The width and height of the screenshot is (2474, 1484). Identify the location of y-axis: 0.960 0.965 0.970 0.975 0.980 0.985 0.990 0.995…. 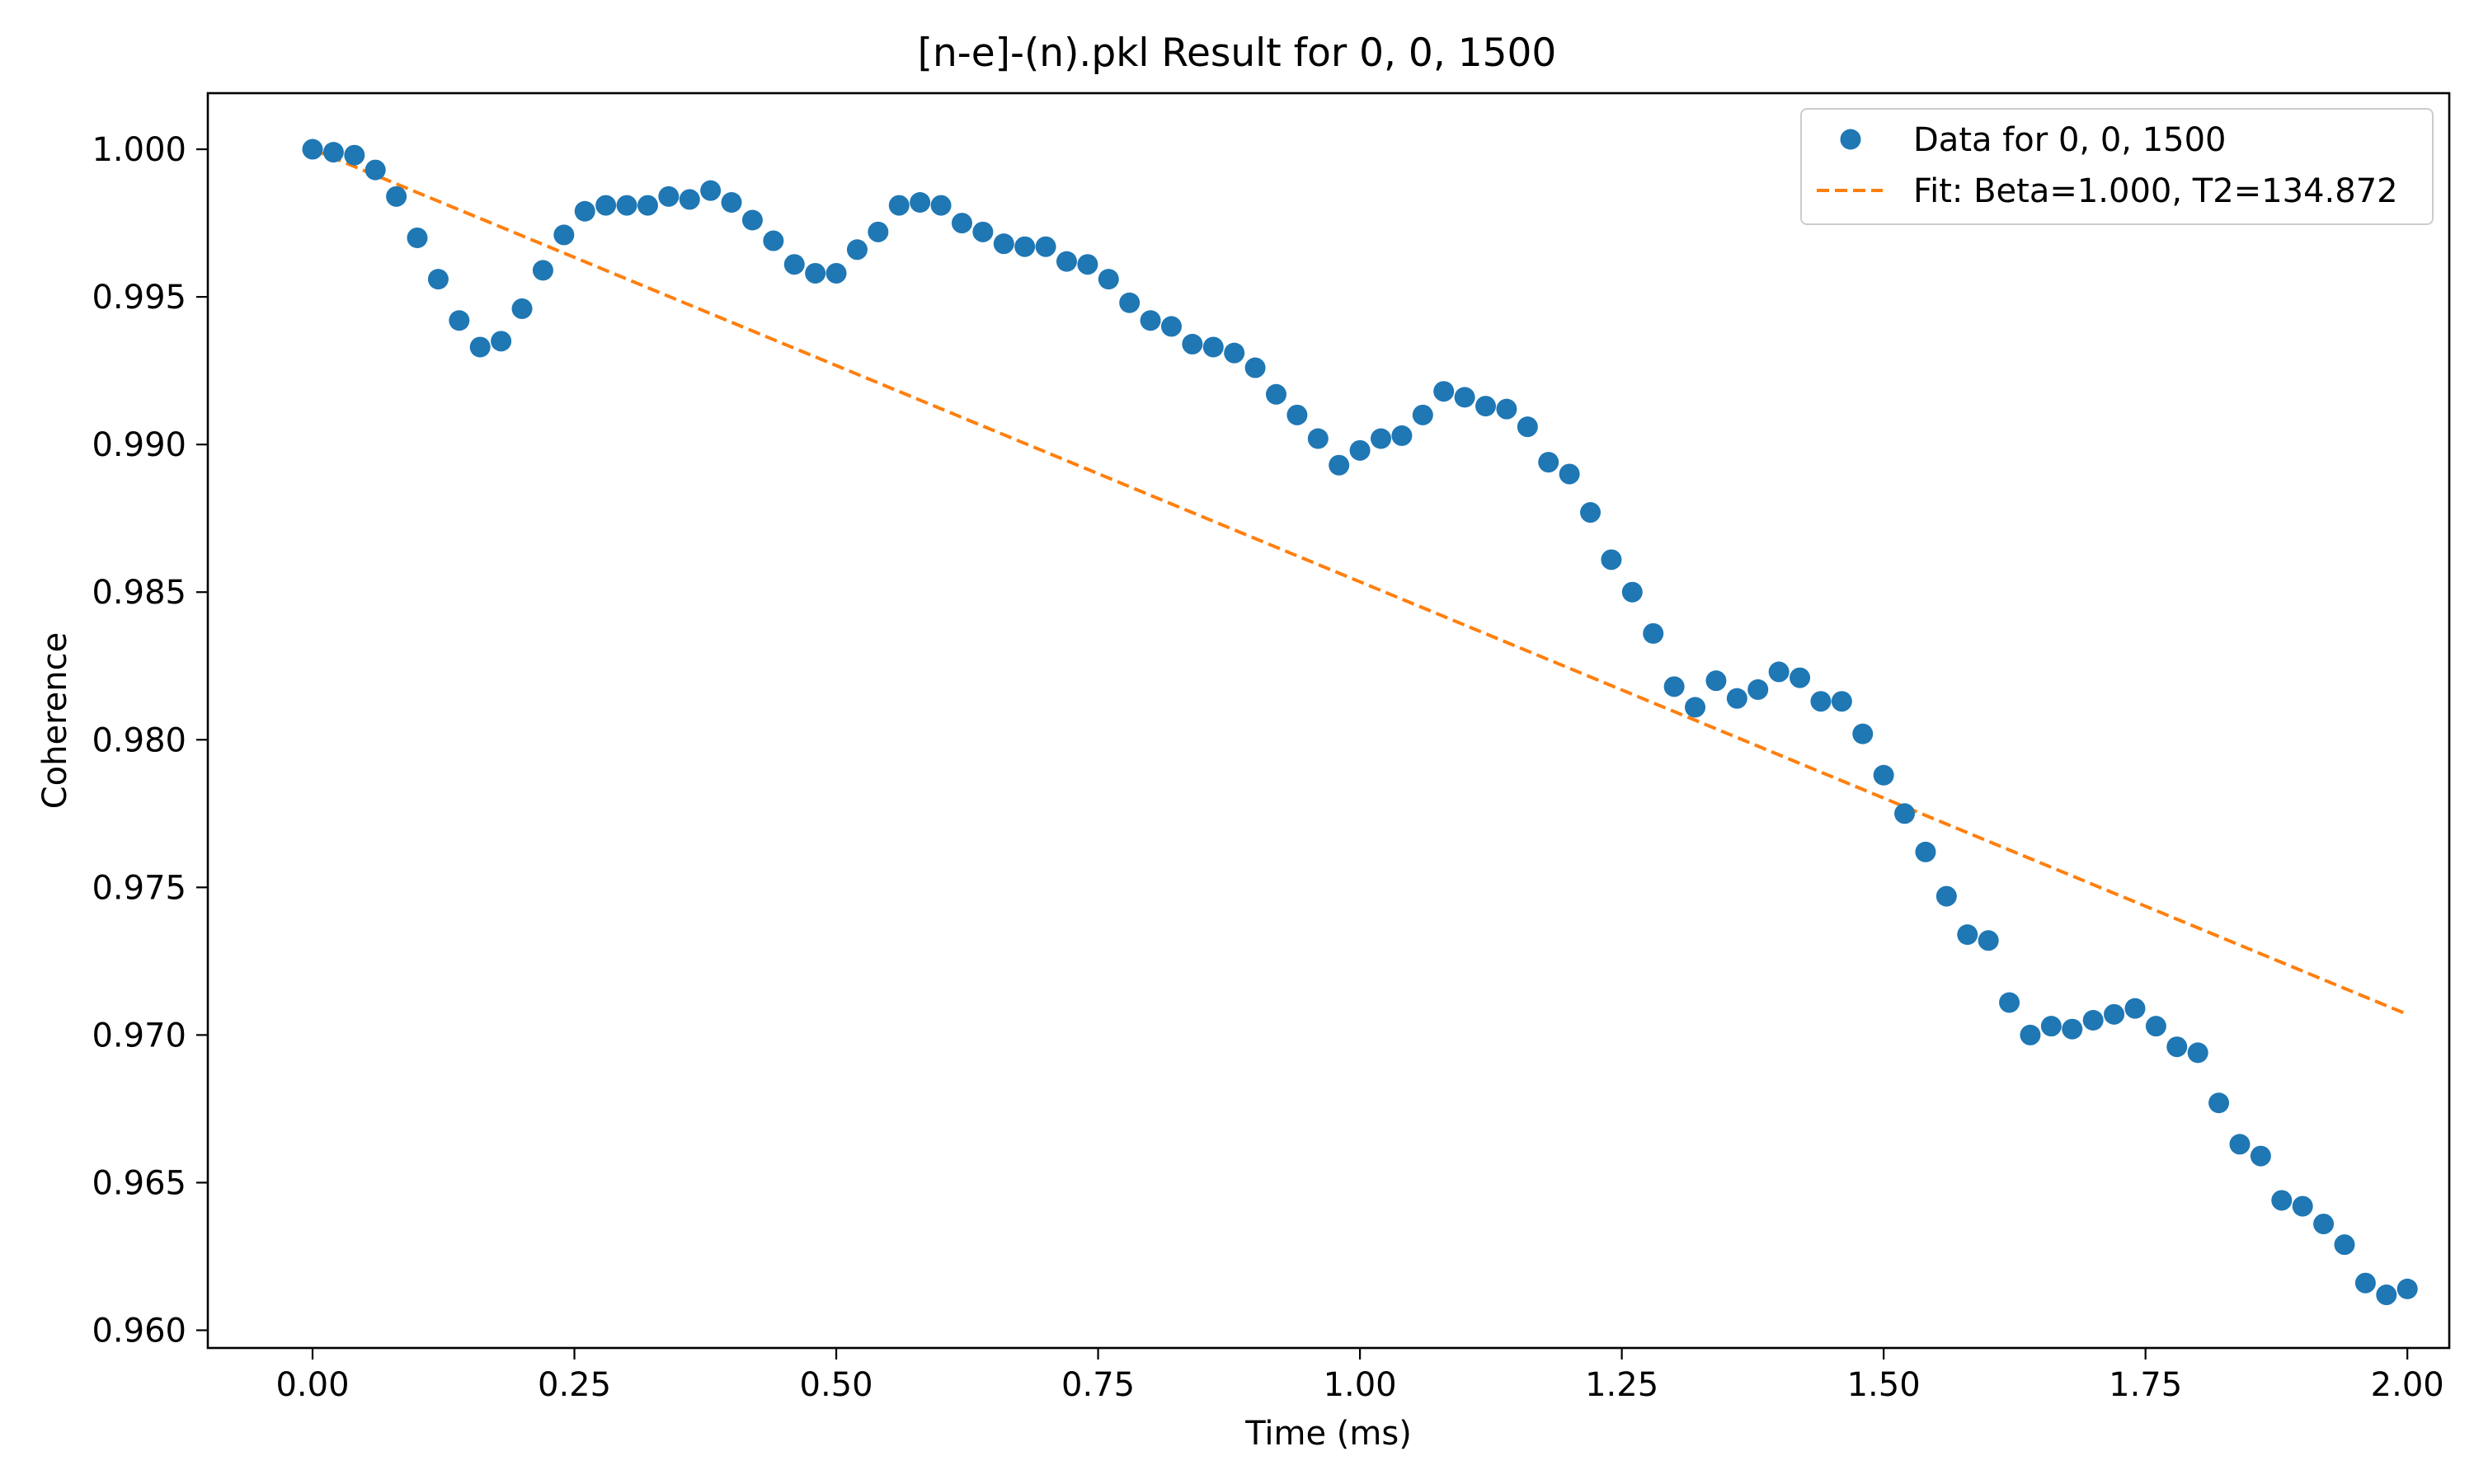
(150, 740).